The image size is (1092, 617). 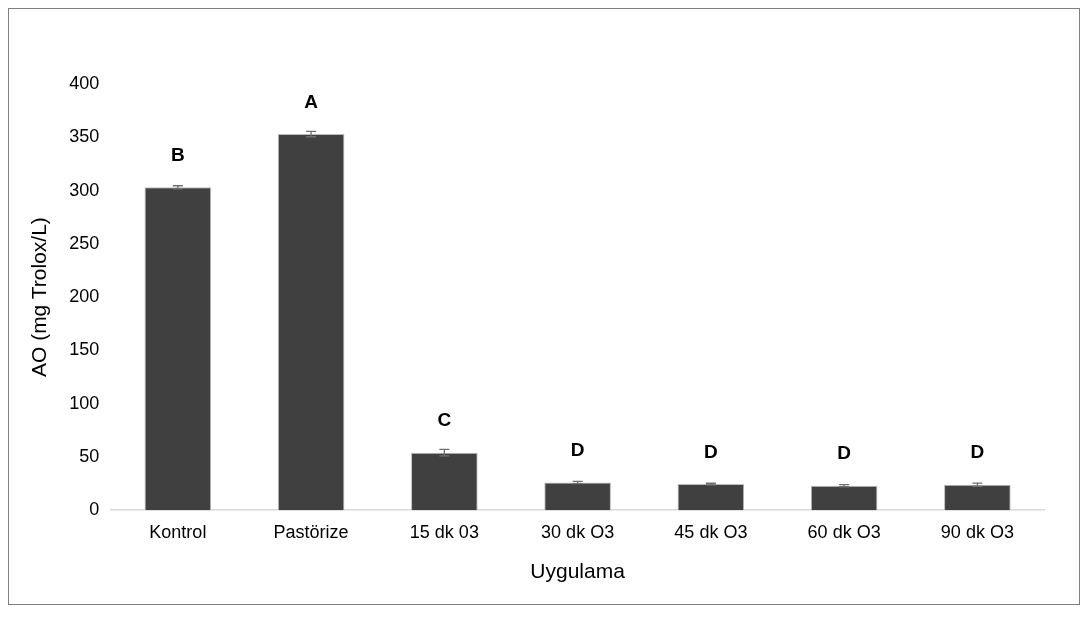 What do you see at coordinates (444, 531) in the screenshot?
I see `x-tick-label: 15 dk 03` at bounding box center [444, 531].